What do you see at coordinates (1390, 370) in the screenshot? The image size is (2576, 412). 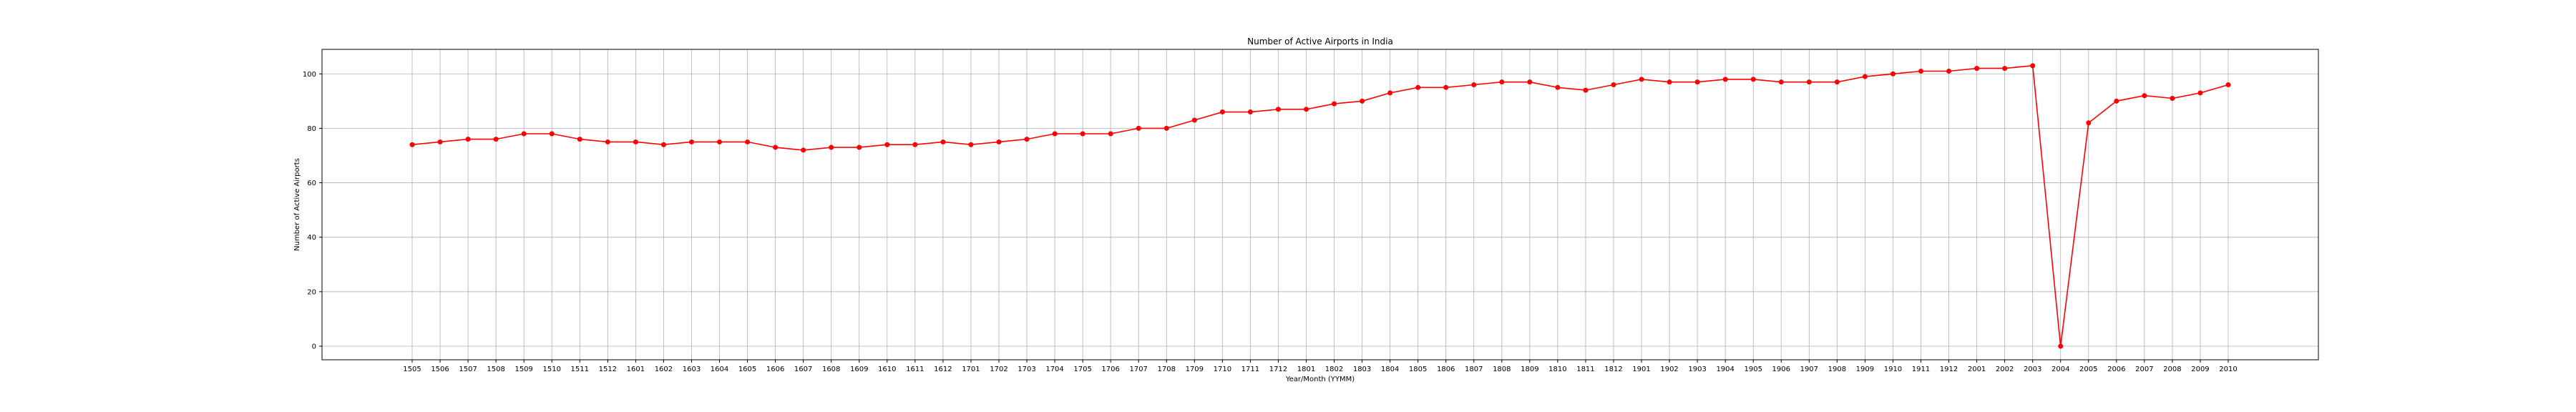 I see `x-tick-label: 1804` at bounding box center [1390, 370].